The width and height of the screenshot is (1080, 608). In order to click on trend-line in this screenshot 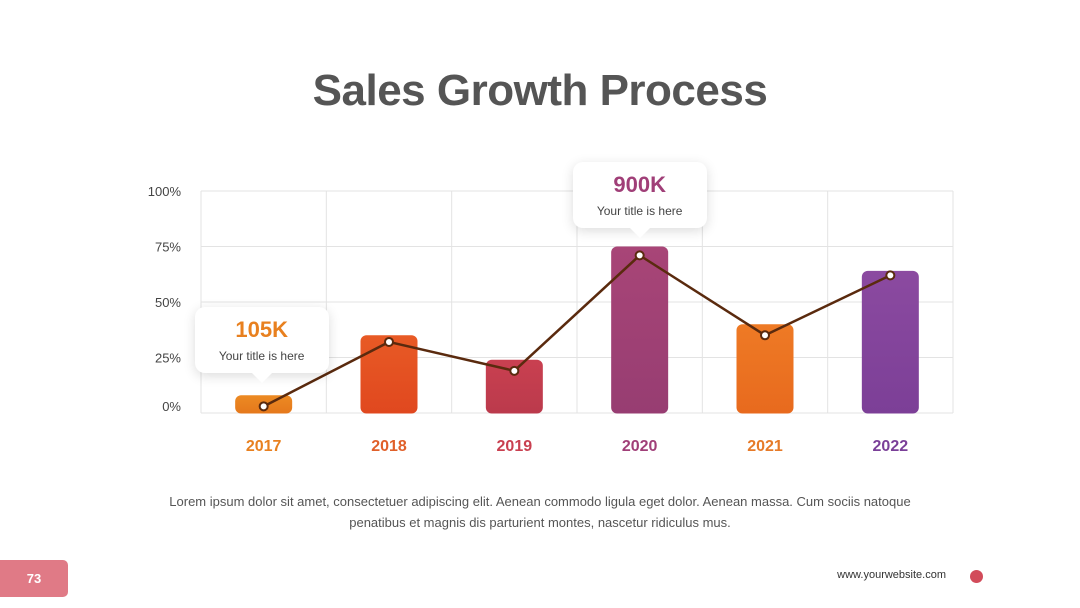, I will do `click(577, 331)`.